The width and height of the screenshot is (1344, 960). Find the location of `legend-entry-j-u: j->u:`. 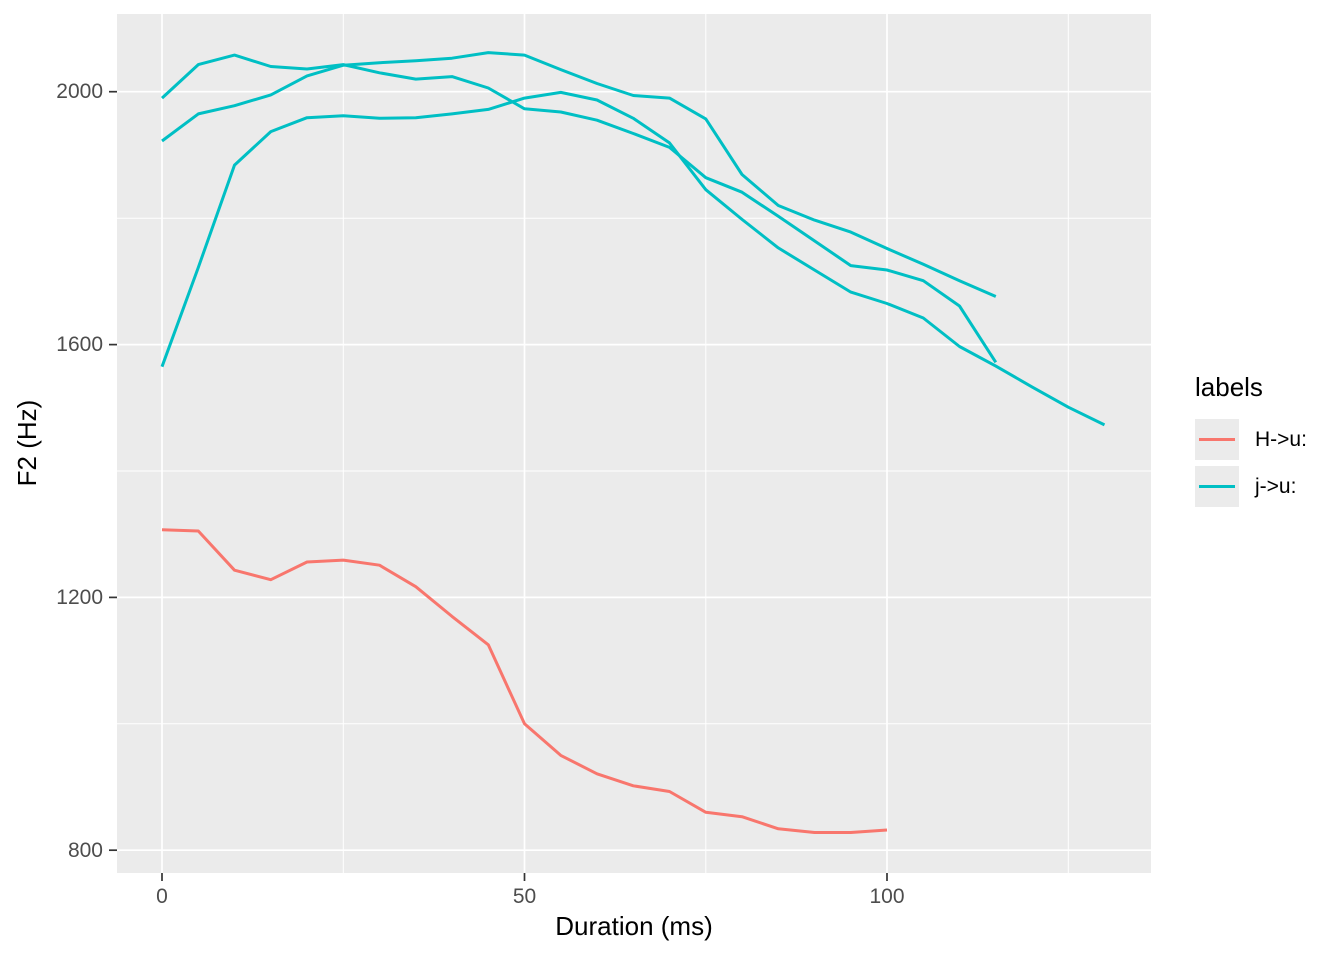

legend-entry-j-u: j->u: is located at coordinates (1251, 486).